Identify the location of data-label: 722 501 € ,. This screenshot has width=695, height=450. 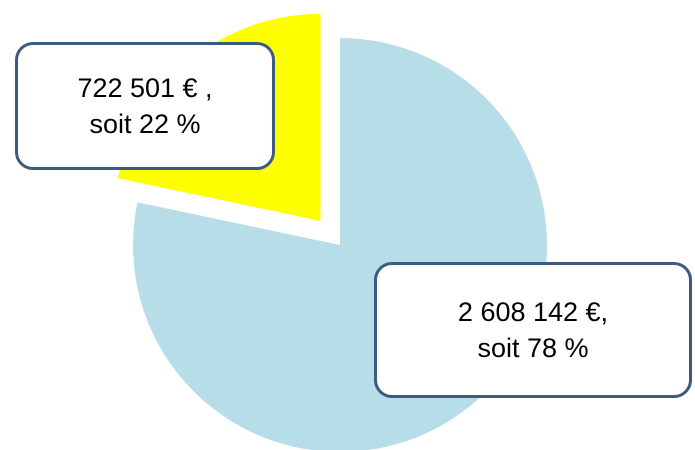
(145, 87).